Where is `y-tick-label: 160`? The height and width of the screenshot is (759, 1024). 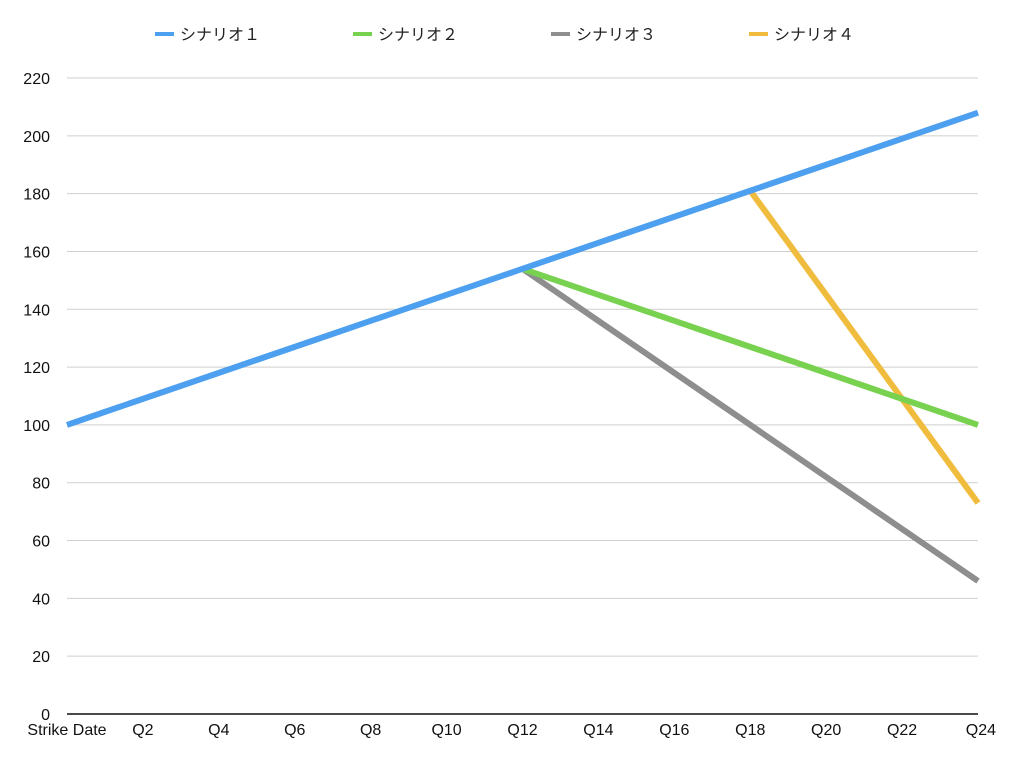 y-tick-label: 160 is located at coordinates (36, 252).